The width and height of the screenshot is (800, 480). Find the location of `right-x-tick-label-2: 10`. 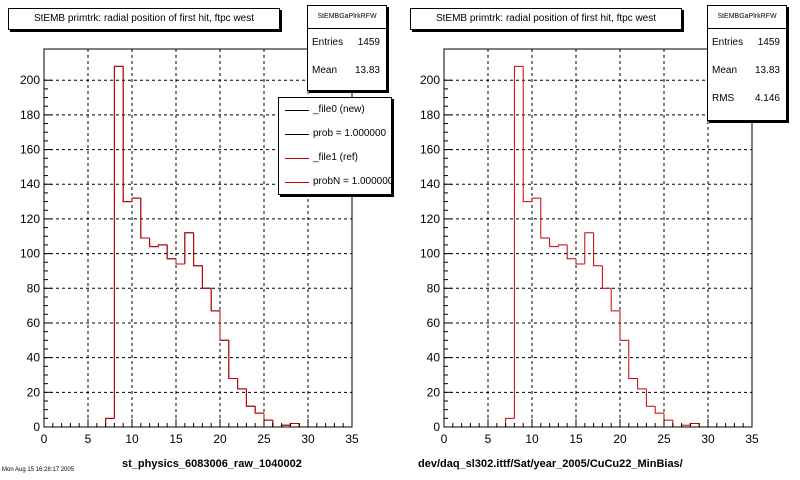

right-x-tick-label-2: 10 is located at coordinates (532, 439).